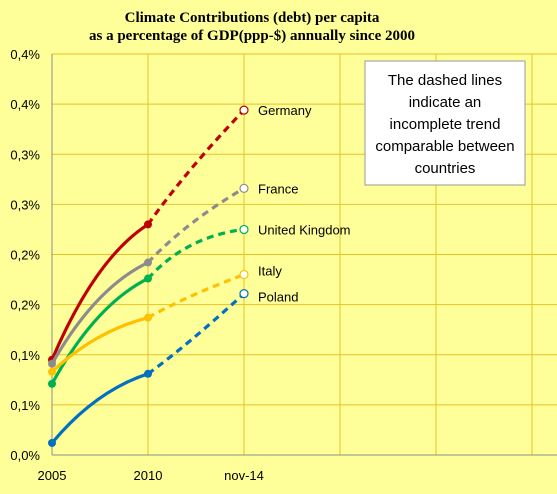 The image size is (557, 494). What do you see at coordinates (278, 188) in the screenshot?
I see `series-label-france: France` at bounding box center [278, 188].